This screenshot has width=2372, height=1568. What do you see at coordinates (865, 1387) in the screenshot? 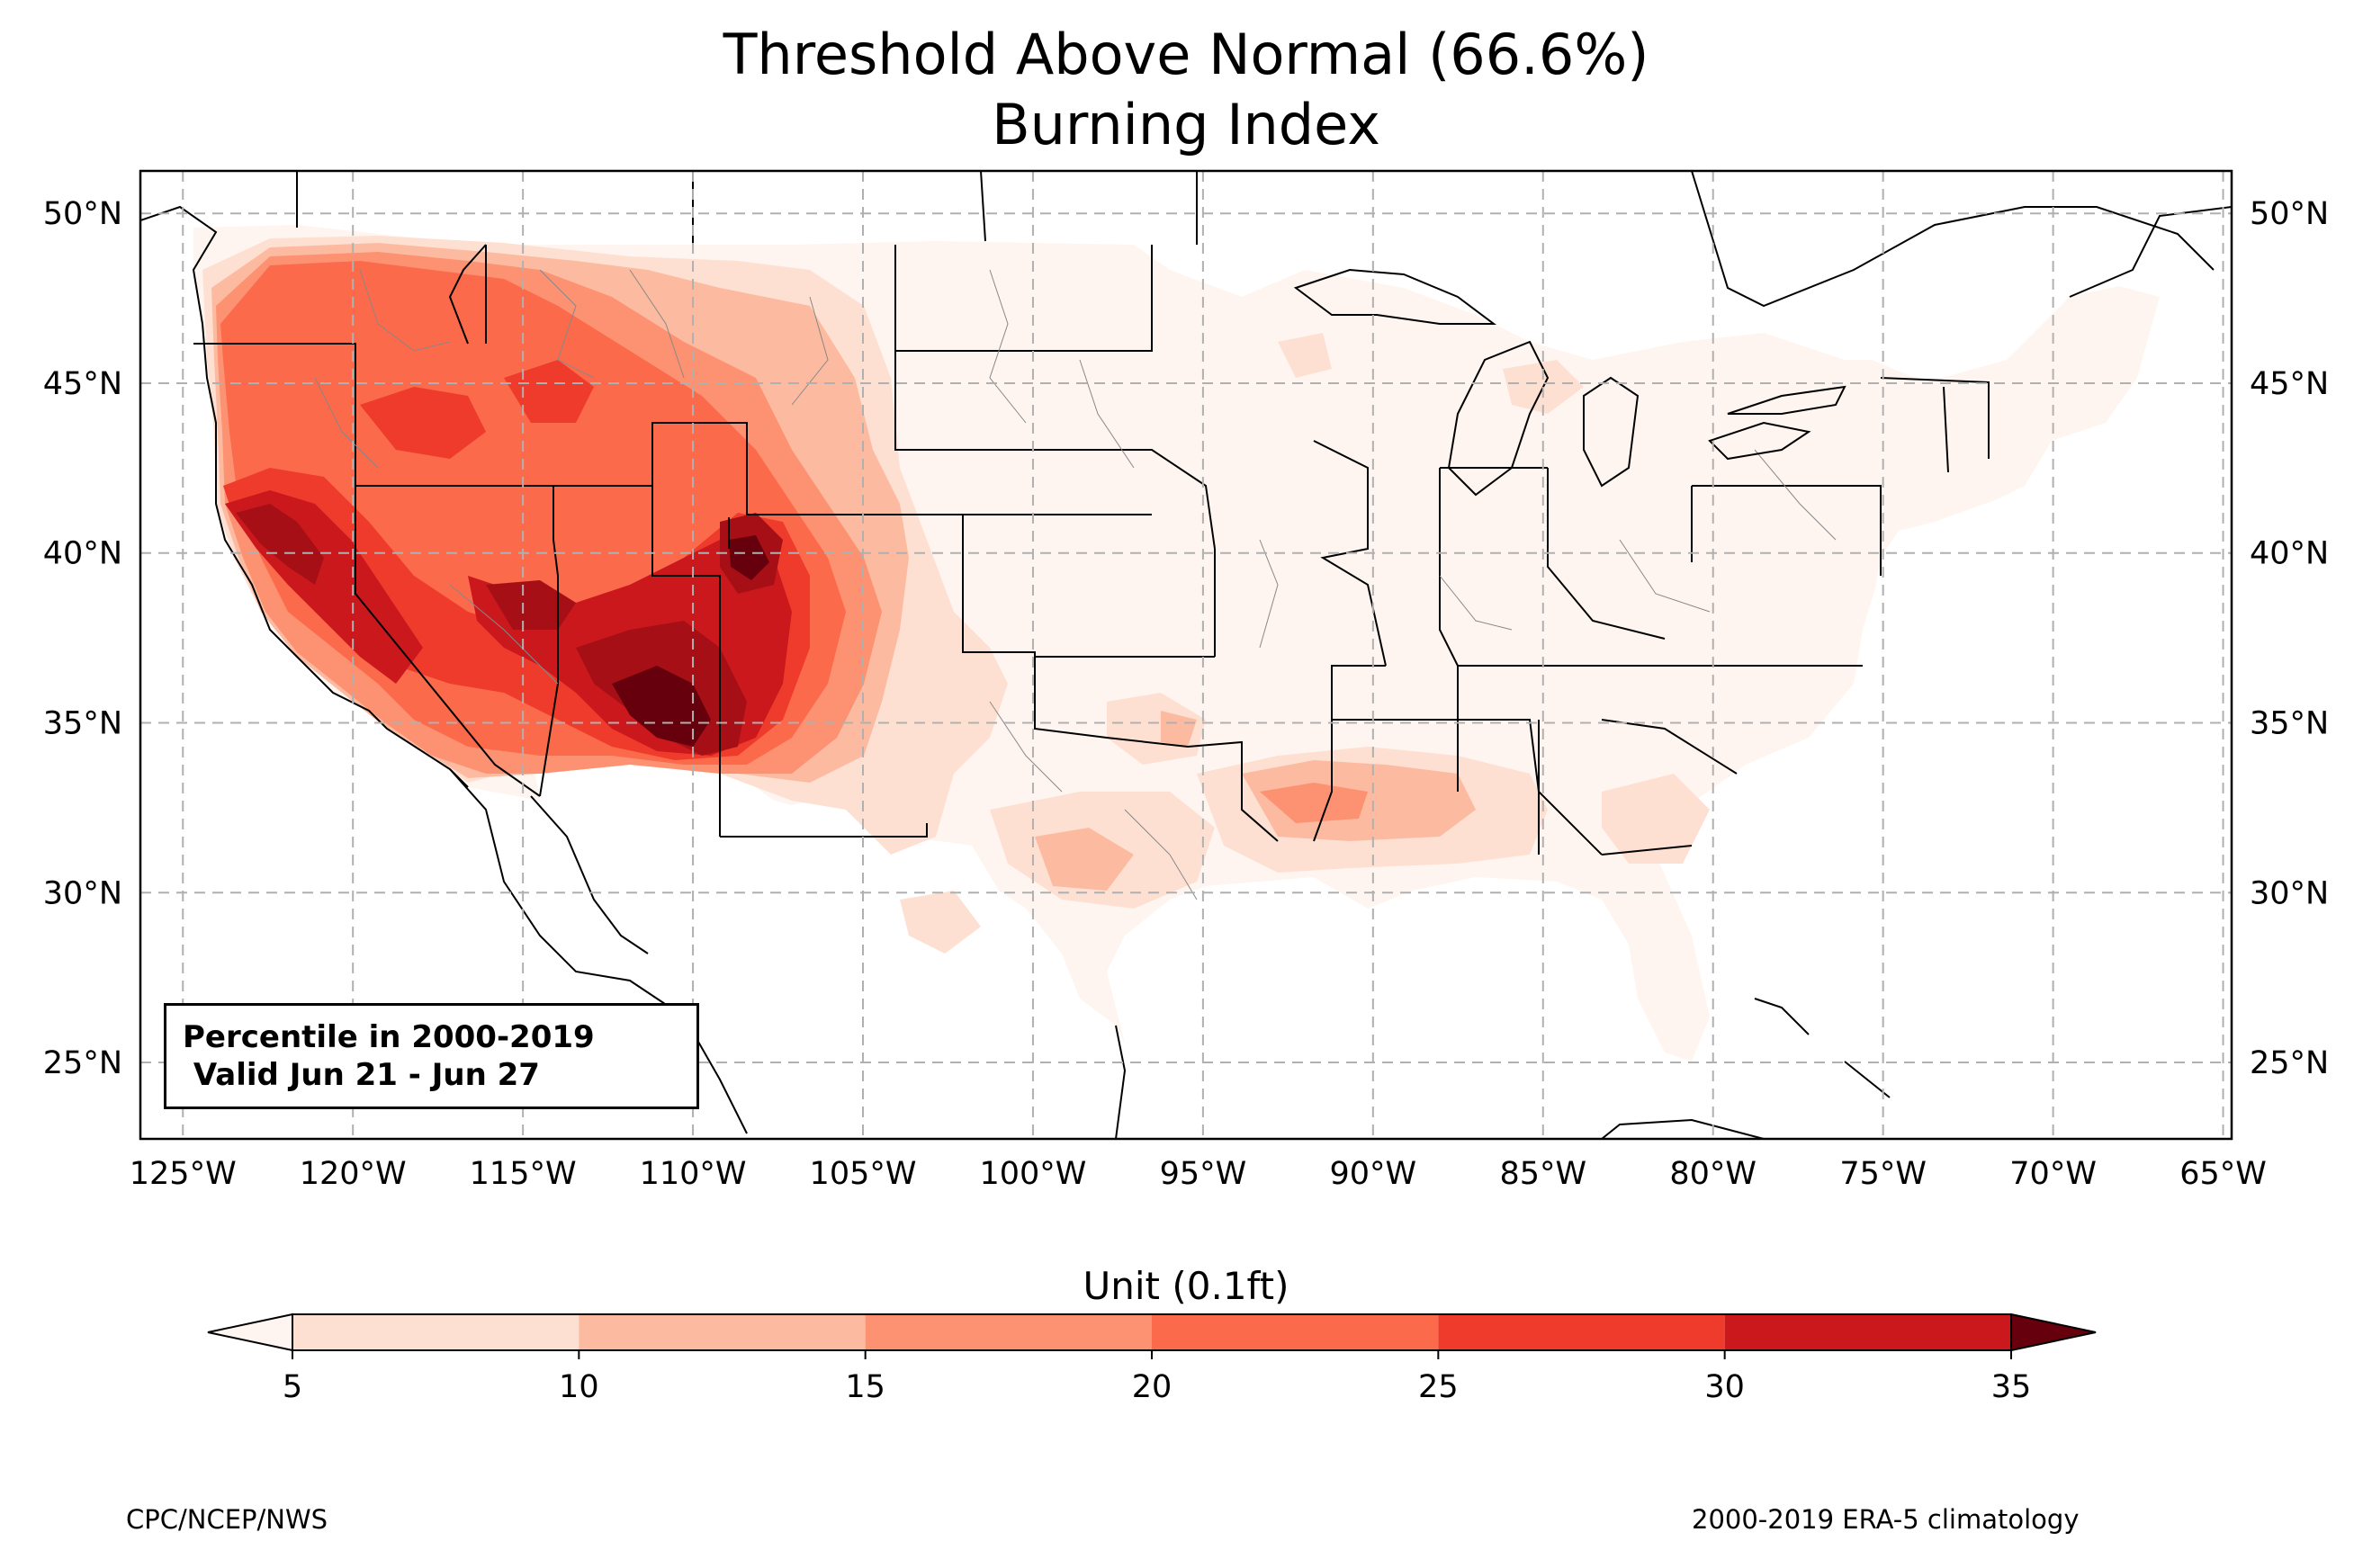
I see `colorbar-tick-label: 15` at bounding box center [865, 1387].